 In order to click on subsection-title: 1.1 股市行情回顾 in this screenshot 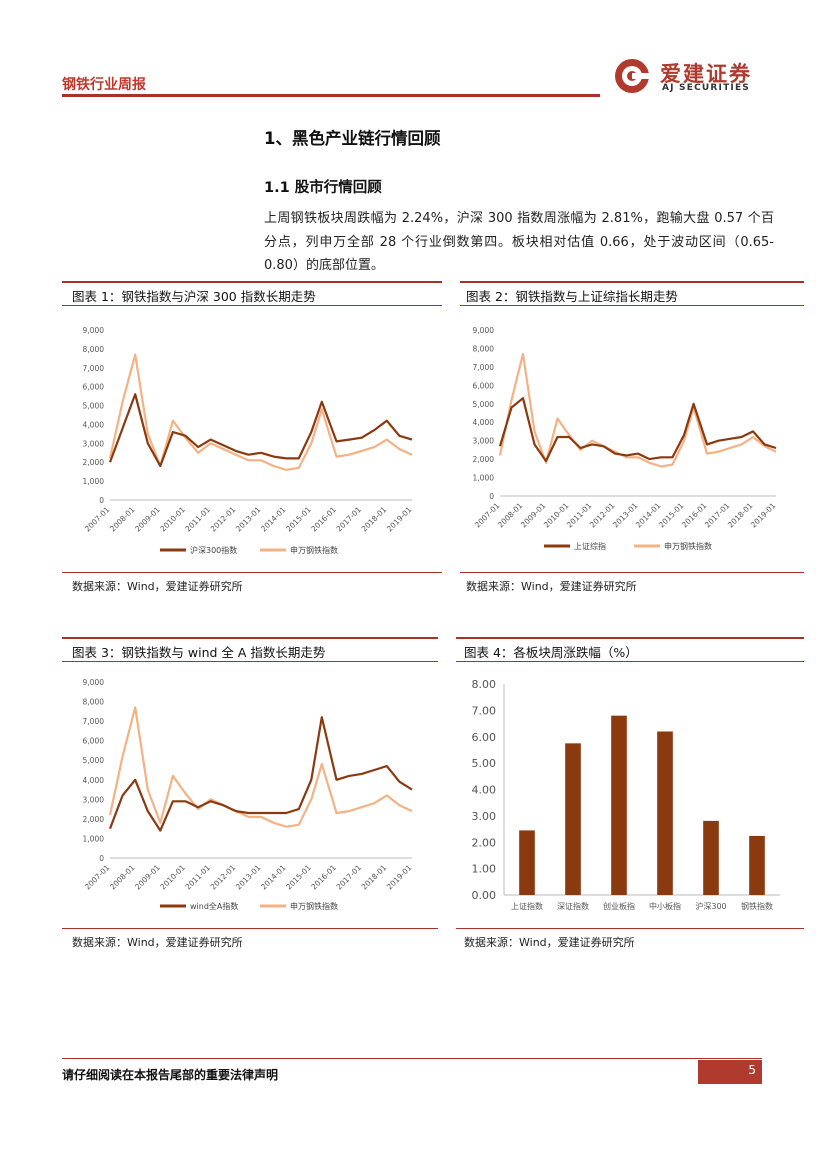, I will do `click(323, 188)`.